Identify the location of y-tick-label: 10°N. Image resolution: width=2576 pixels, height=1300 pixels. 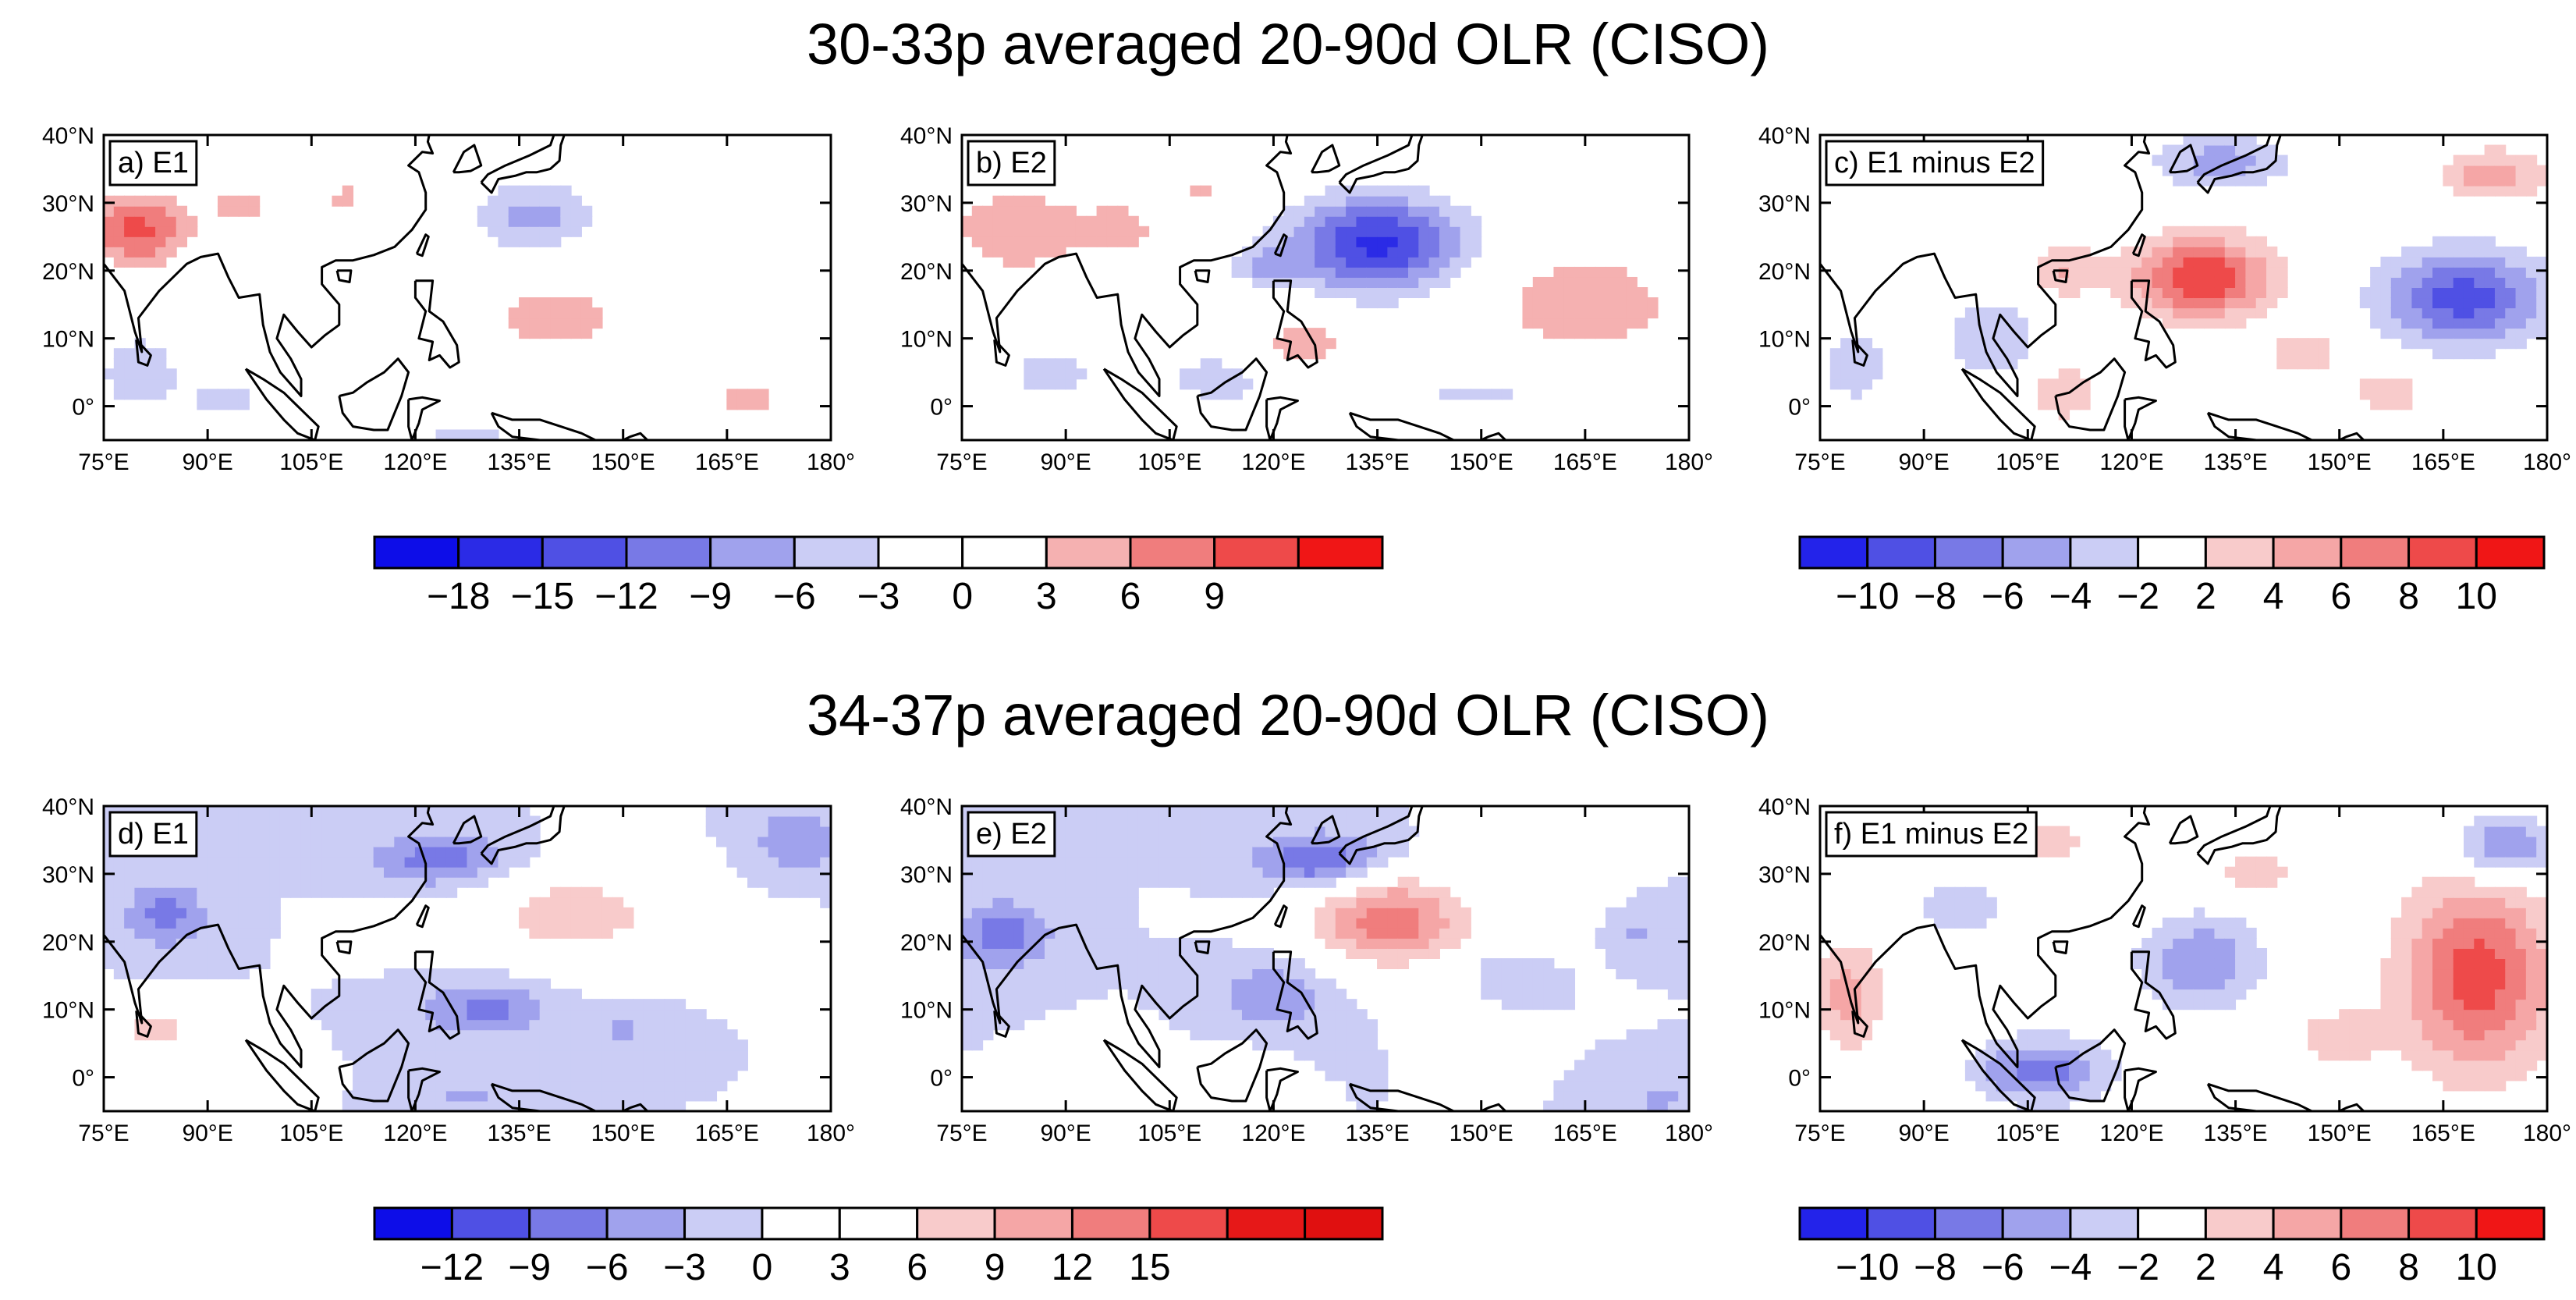
(926, 1011).